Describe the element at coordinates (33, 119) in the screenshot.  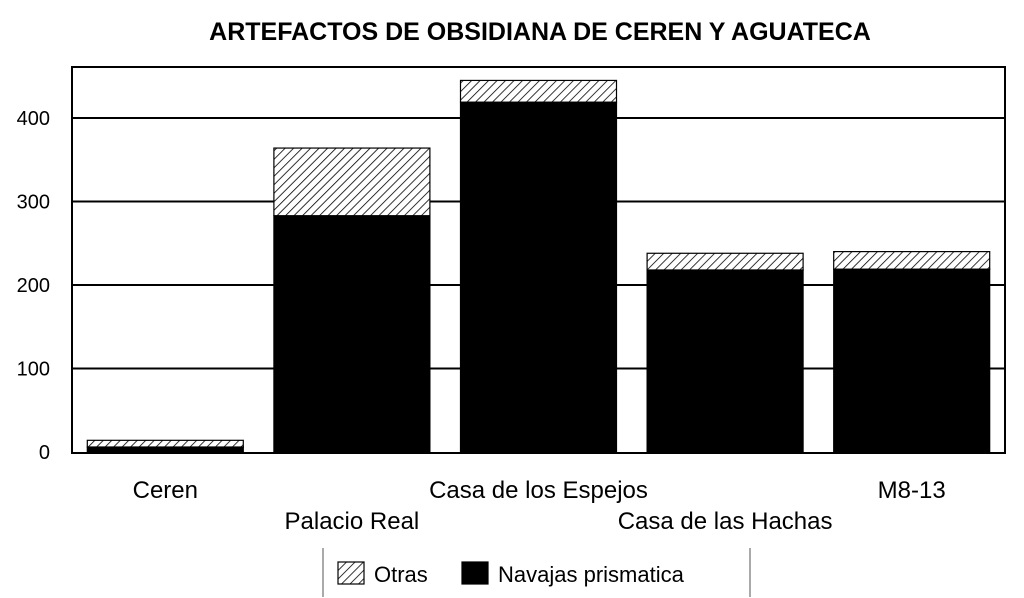
I see `y-tick-label: 400` at that location.